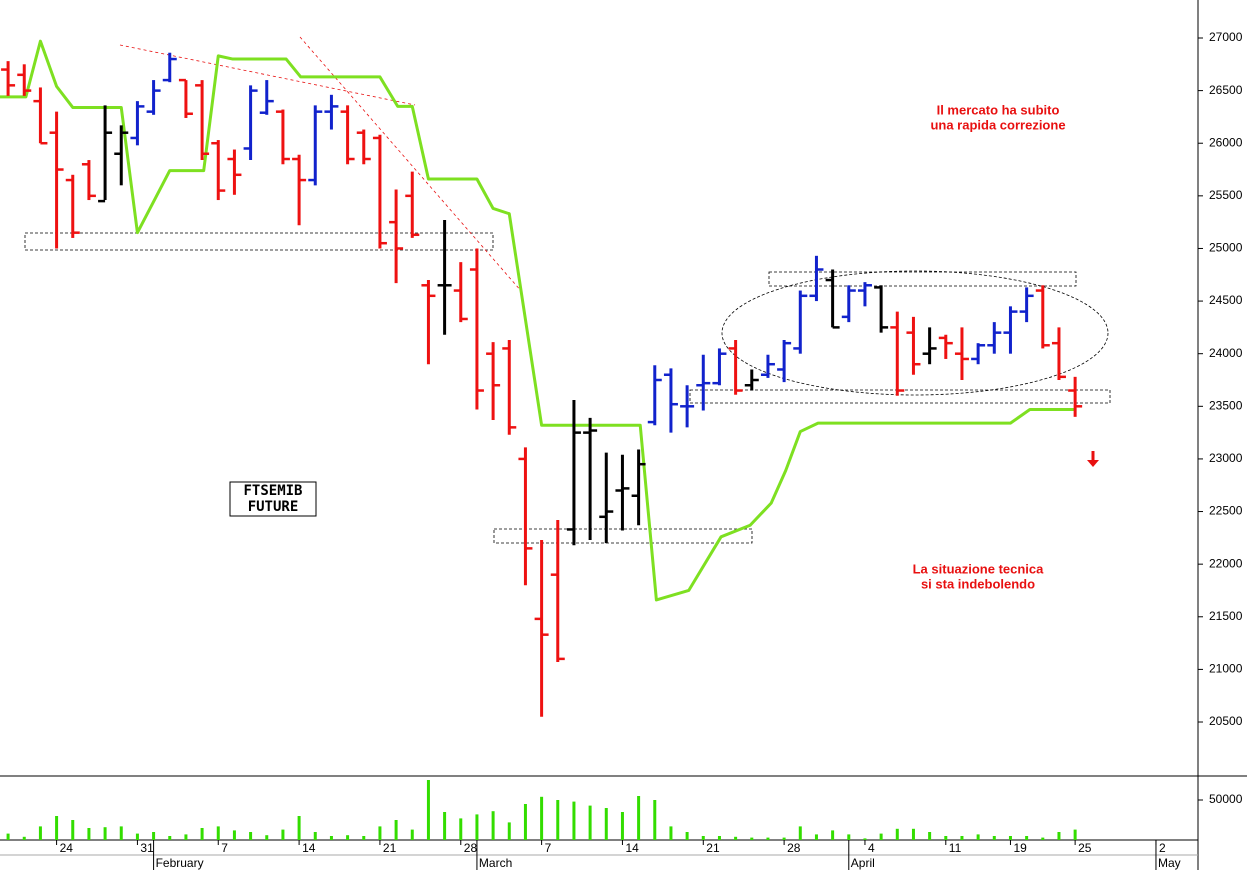  Describe the element at coordinates (1226, 511) in the screenshot. I see `y-tick-label: 22500` at that location.